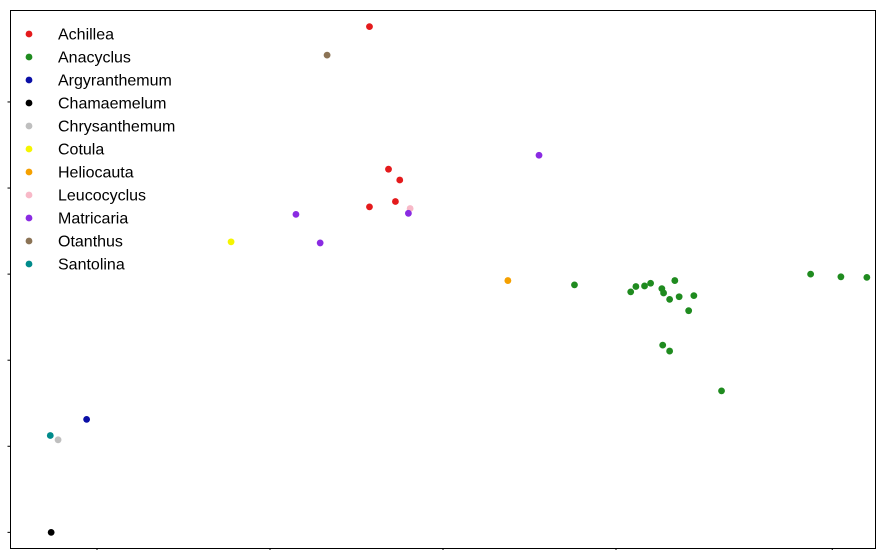  Describe the element at coordinates (116, 127) in the screenshot. I see `legend-label-chrysanthemum: Chrysanthemum` at that location.